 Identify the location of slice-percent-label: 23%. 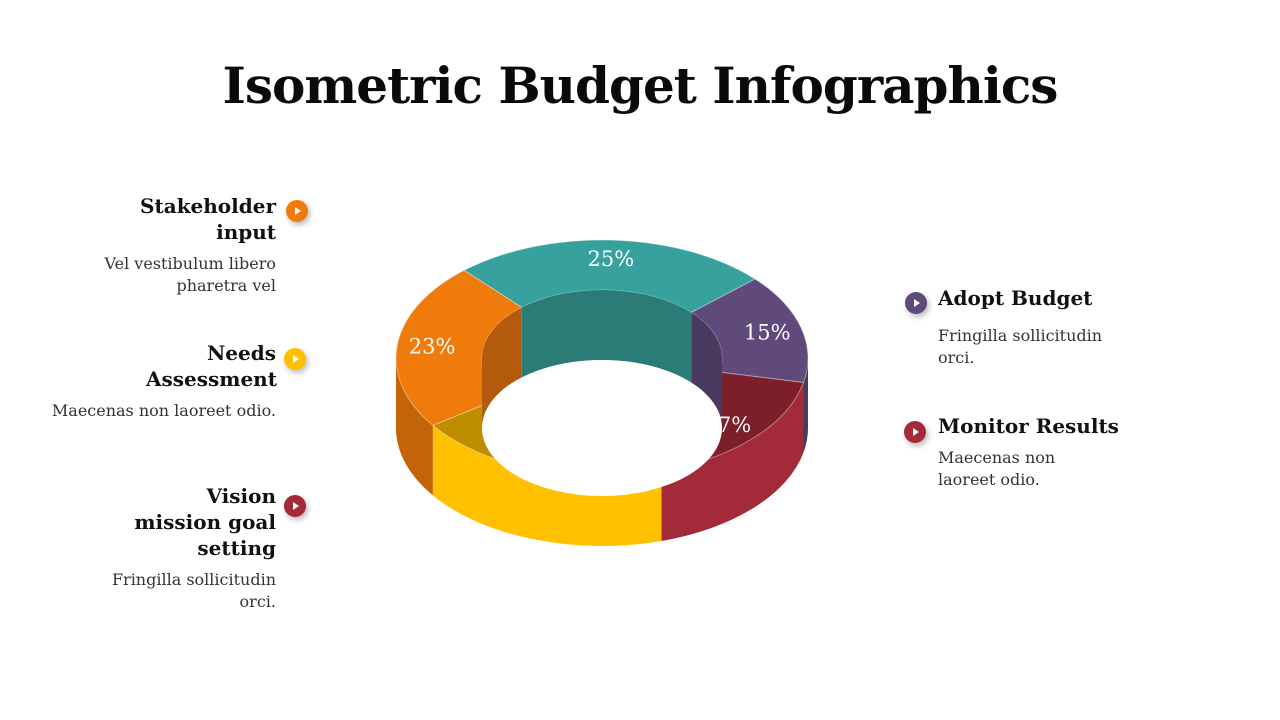
(432, 347).